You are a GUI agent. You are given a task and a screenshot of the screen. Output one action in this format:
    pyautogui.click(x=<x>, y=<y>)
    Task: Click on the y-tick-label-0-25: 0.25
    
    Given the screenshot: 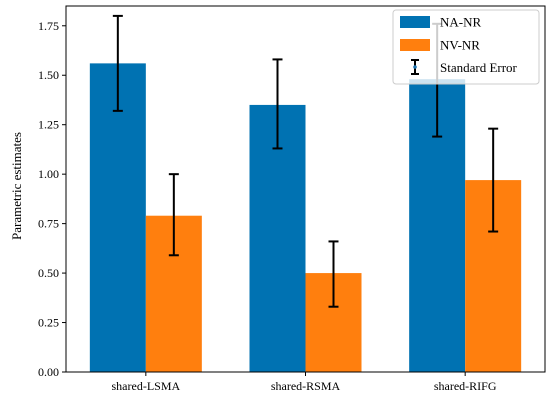 What is the action you would take?
    pyautogui.click(x=48, y=323)
    